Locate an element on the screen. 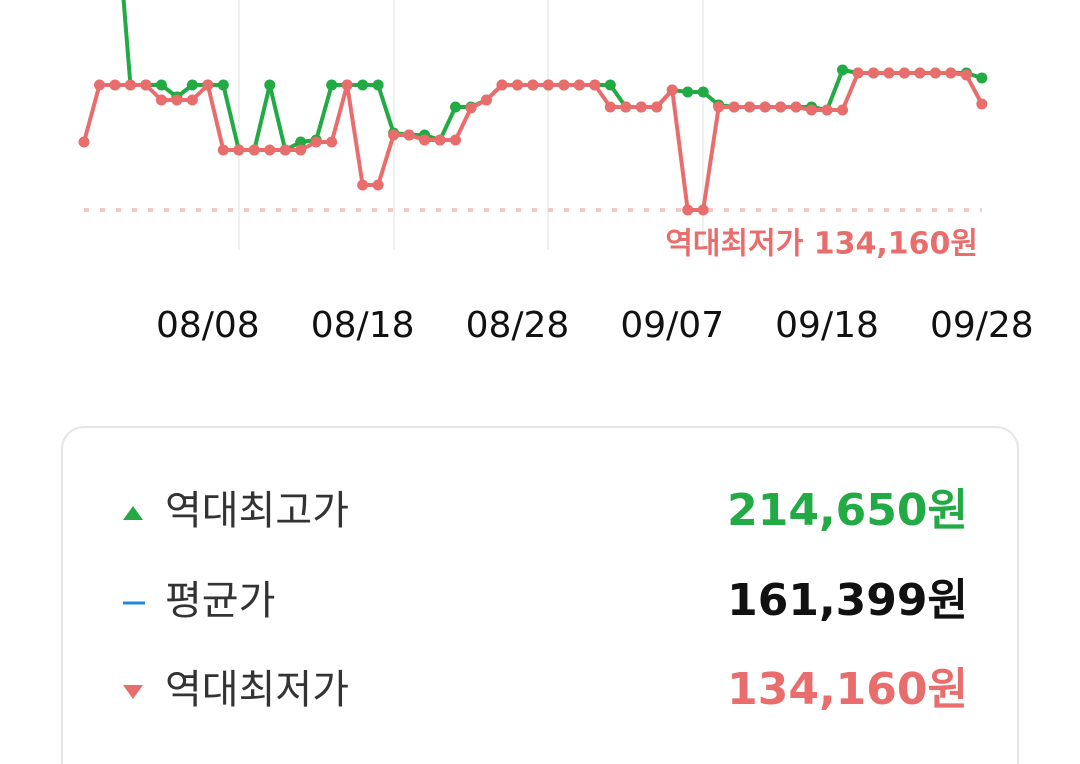 The image size is (1080, 764). summary-label: 역대최저가 is located at coordinates (257, 690).